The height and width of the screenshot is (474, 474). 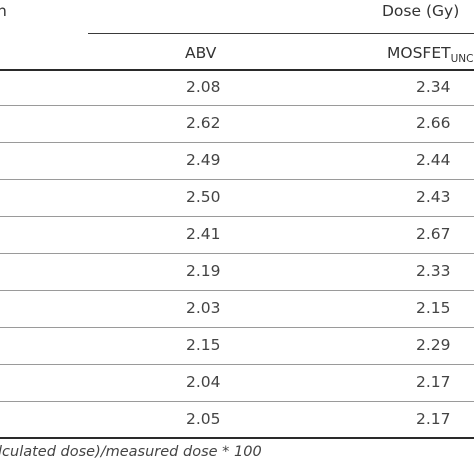 What do you see at coordinates (433, 87) in the screenshot?
I see `table-row-1-mosfet: 2.34` at bounding box center [433, 87].